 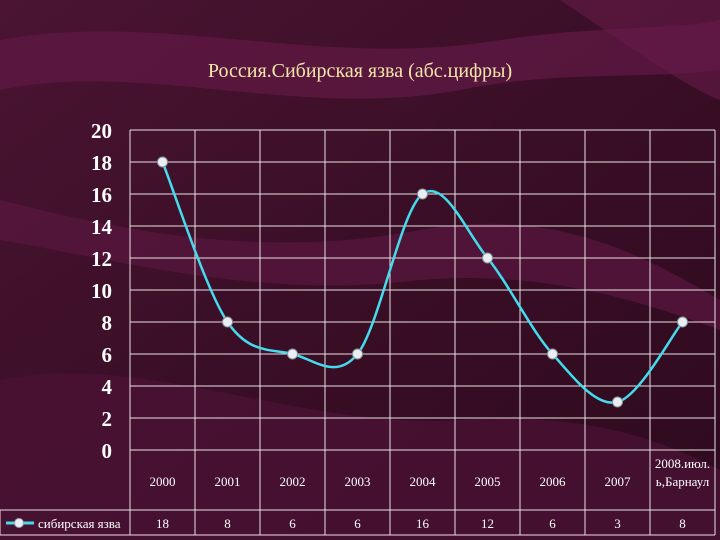 I want to click on x-category-label: 2006, so click(x=553, y=481).